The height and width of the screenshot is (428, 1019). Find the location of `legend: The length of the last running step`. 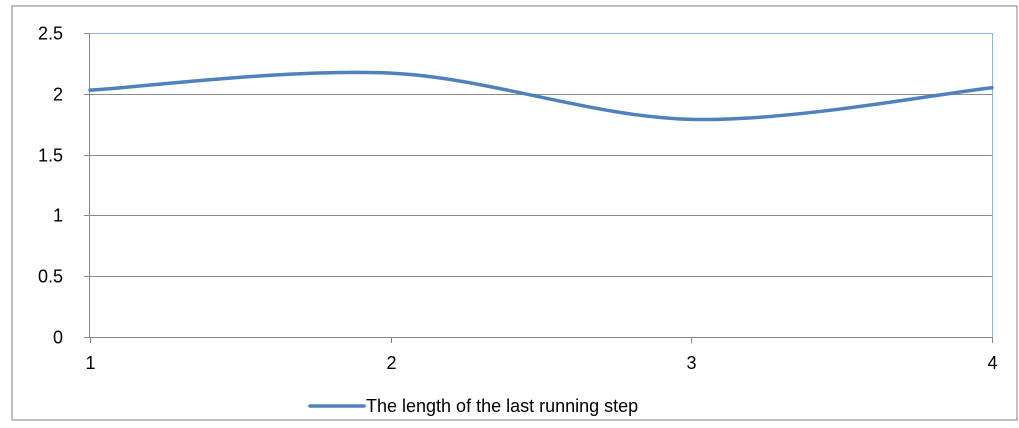

legend: The length of the last running step is located at coordinates (473, 406).